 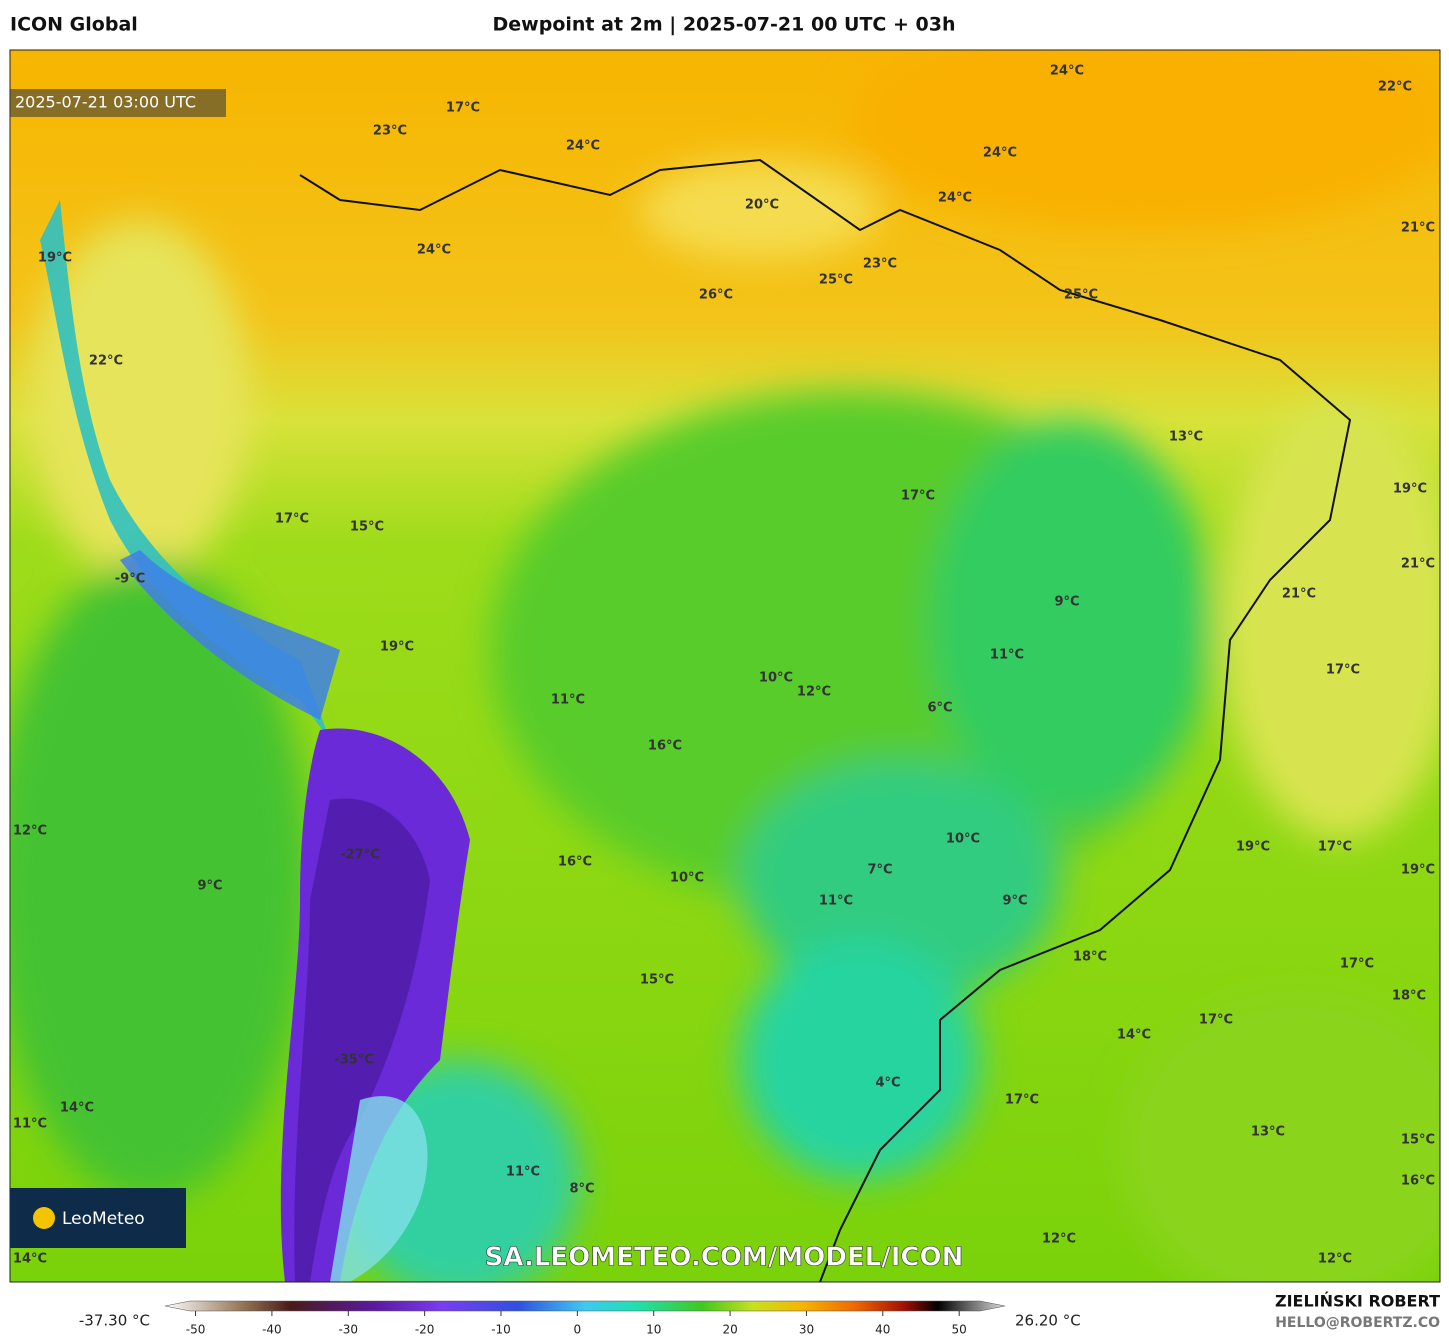 I want to click on map-label: 26°C, so click(x=716, y=295).